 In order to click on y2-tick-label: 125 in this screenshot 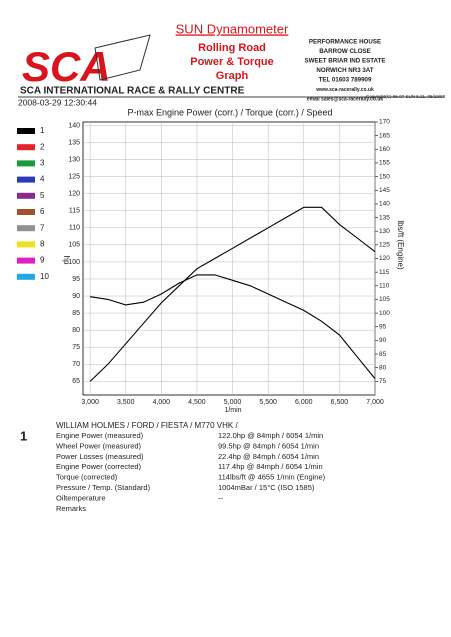, I will do `click(384, 245)`.